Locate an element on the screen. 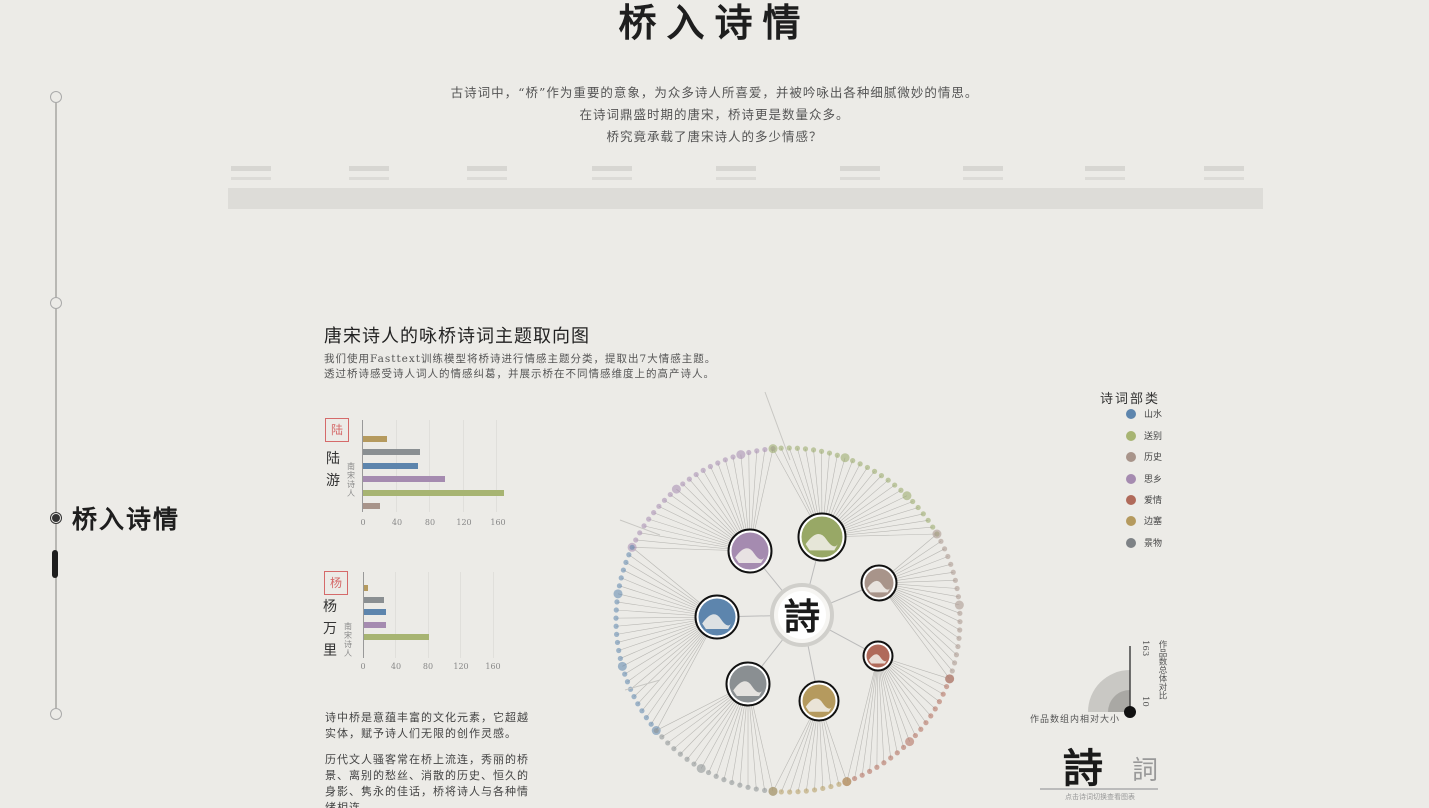 Image resolution: width=1429 pixels, height=808 pixels. bar-历史 is located at coordinates (371, 506).